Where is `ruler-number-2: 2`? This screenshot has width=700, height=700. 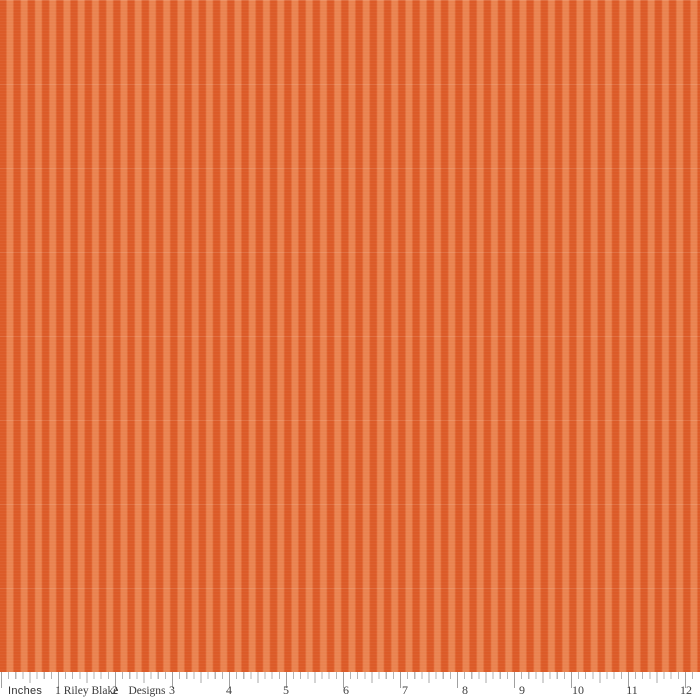 ruler-number-2: 2 is located at coordinates (115, 690).